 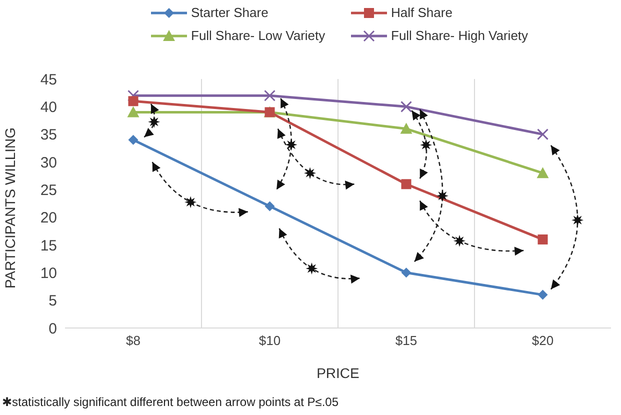 I want to click on y-tick-label: 25, so click(x=48, y=190).